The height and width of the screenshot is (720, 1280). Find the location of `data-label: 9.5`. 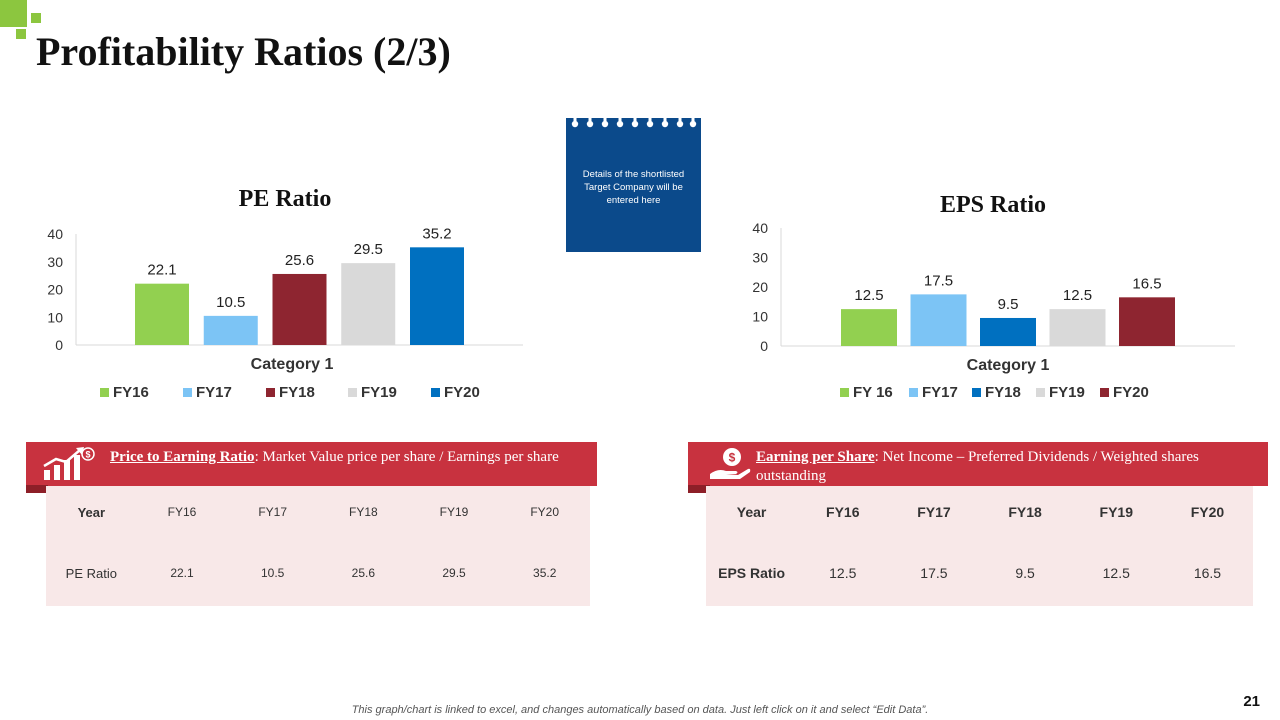

data-label: 9.5 is located at coordinates (1008, 304).